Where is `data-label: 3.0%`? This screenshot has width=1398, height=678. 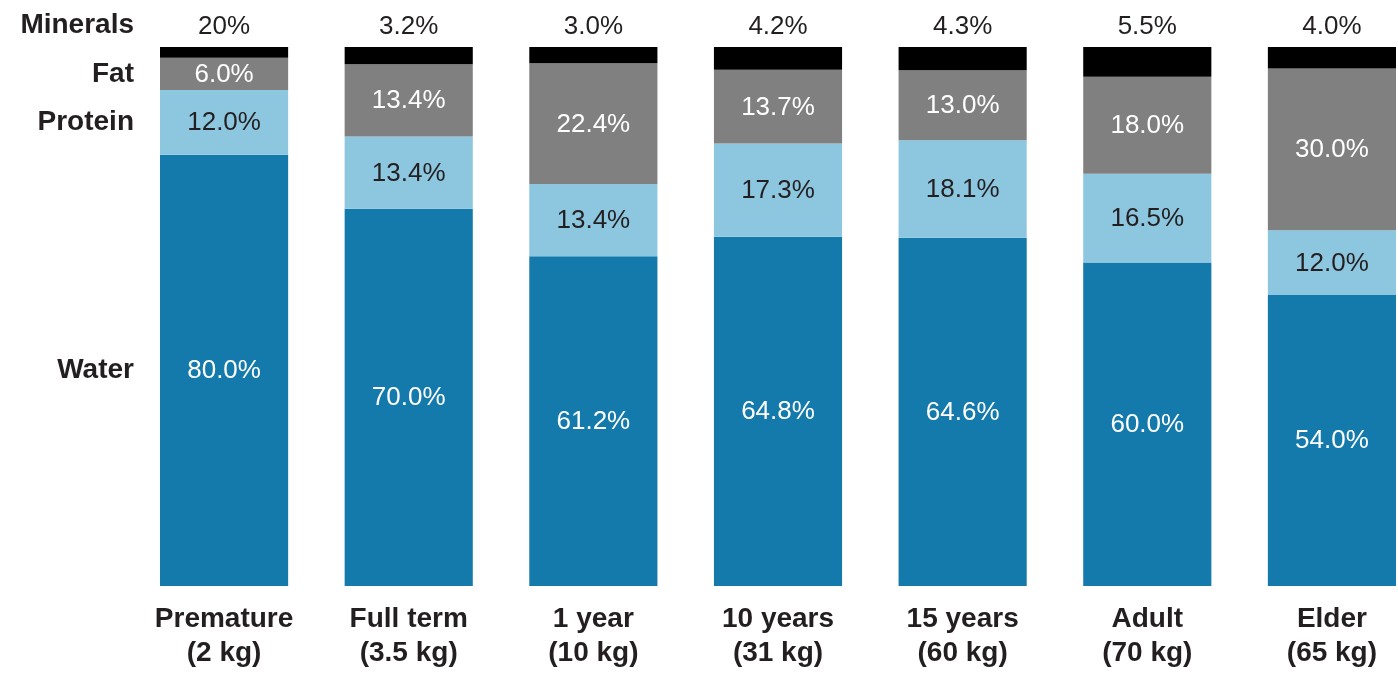 data-label: 3.0% is located at coordinates (593, 25).